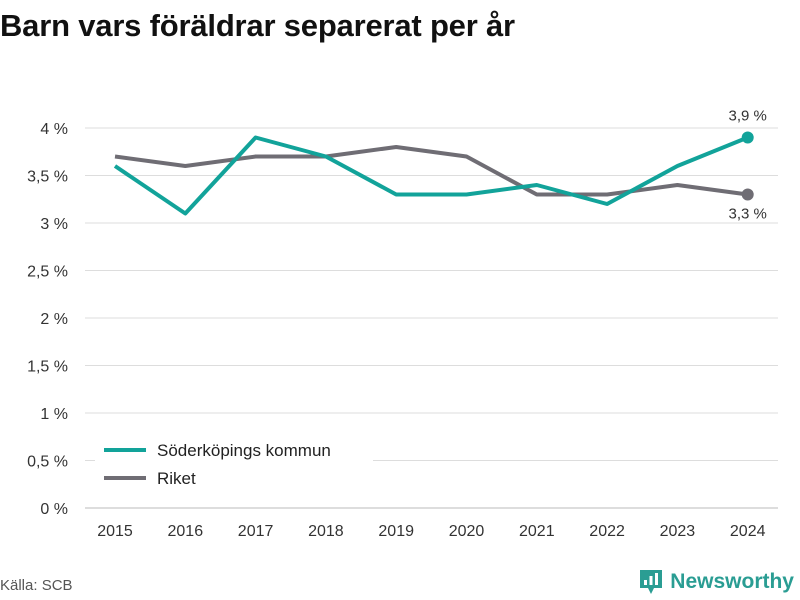 The image size is (800, 600). I want to click on x-tick-label: 2023, so click(678, 531).